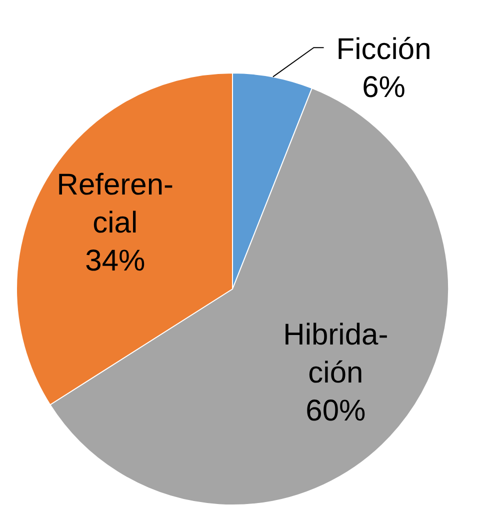 Image resolution: width=477 pixels, height=520 pixels. Describe the element at coordinates (115, 261) in the screenshot. I see `data-label: 34%` at that location.